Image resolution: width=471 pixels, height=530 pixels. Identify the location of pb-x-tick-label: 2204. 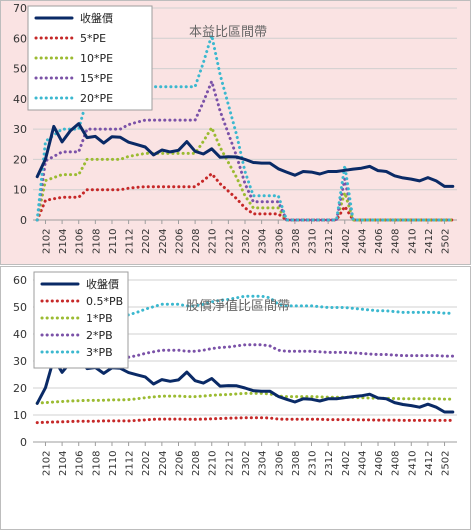
(163, 463).